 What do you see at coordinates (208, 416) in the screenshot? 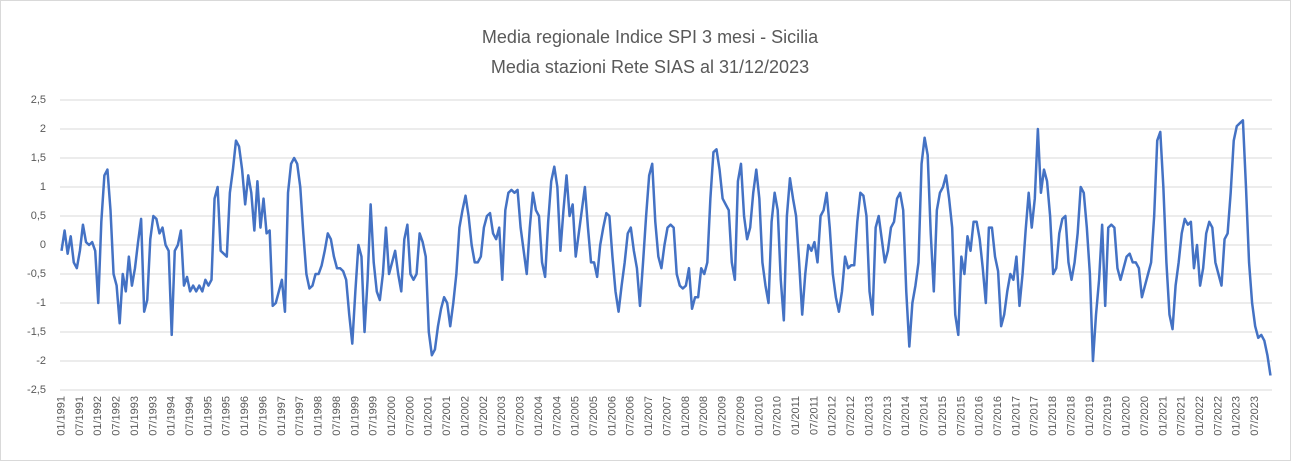
I see `x-tick-label: 01/1995` at bounding box center [208, 416].